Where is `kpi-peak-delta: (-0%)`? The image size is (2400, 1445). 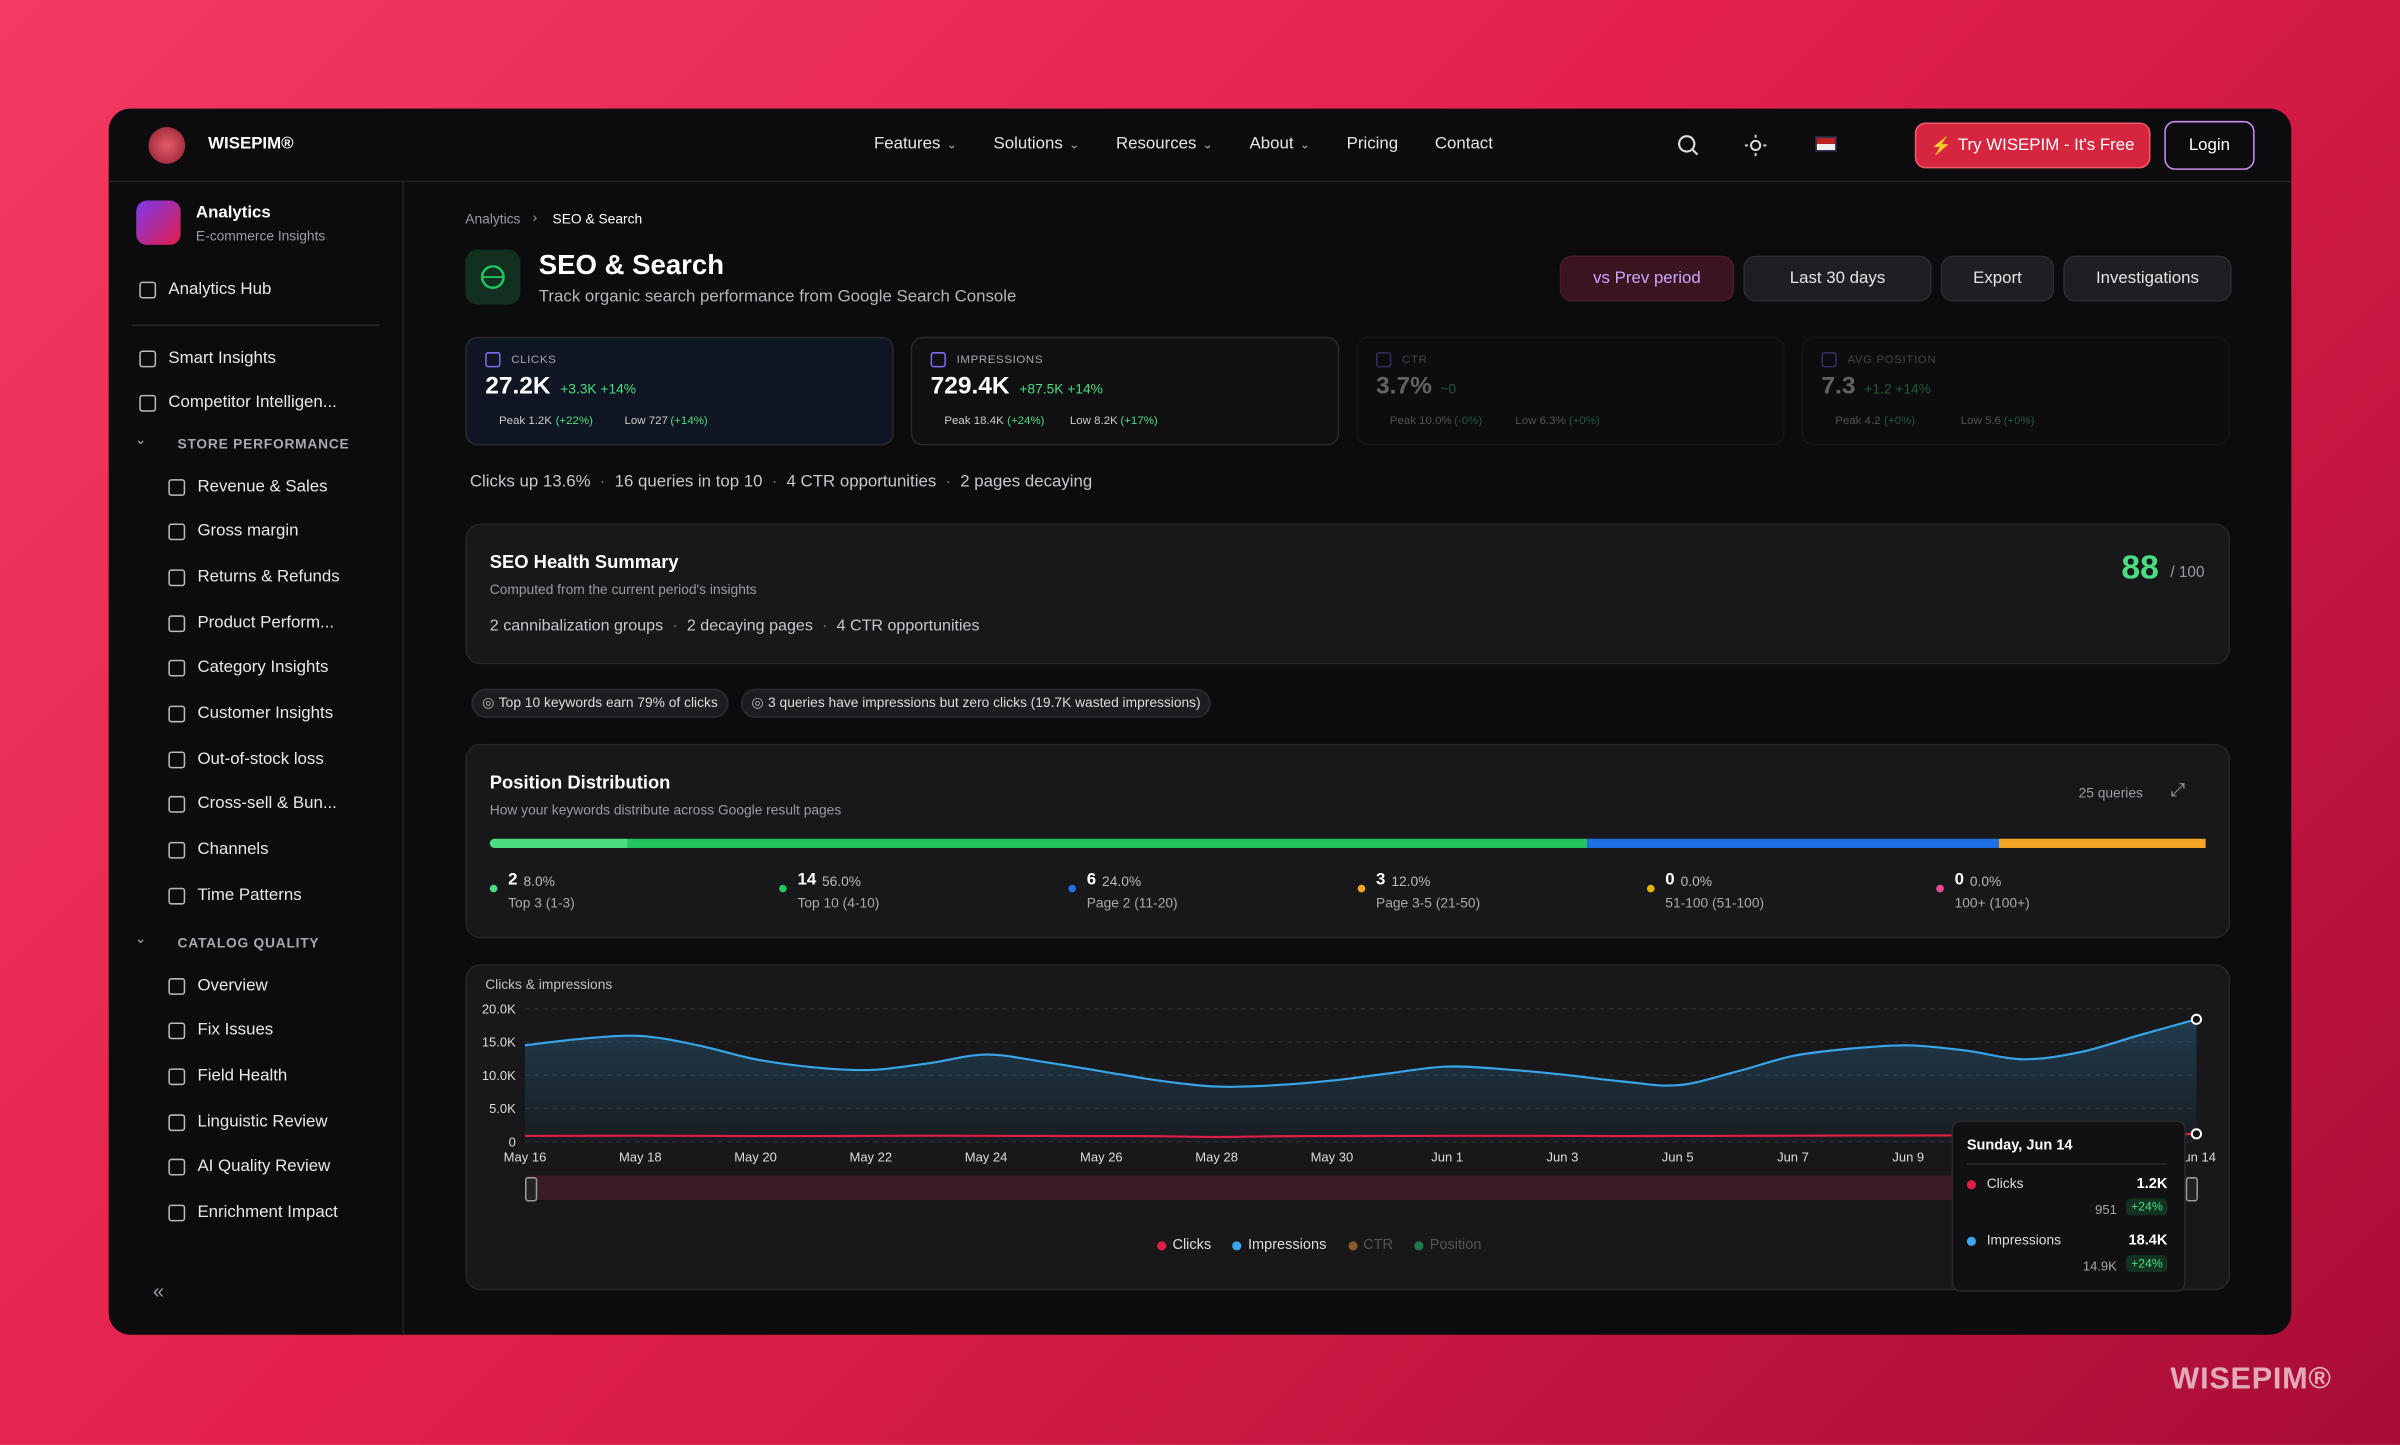
kpi-peak-delta: (-0%) is located at coordinates (1468, 420).